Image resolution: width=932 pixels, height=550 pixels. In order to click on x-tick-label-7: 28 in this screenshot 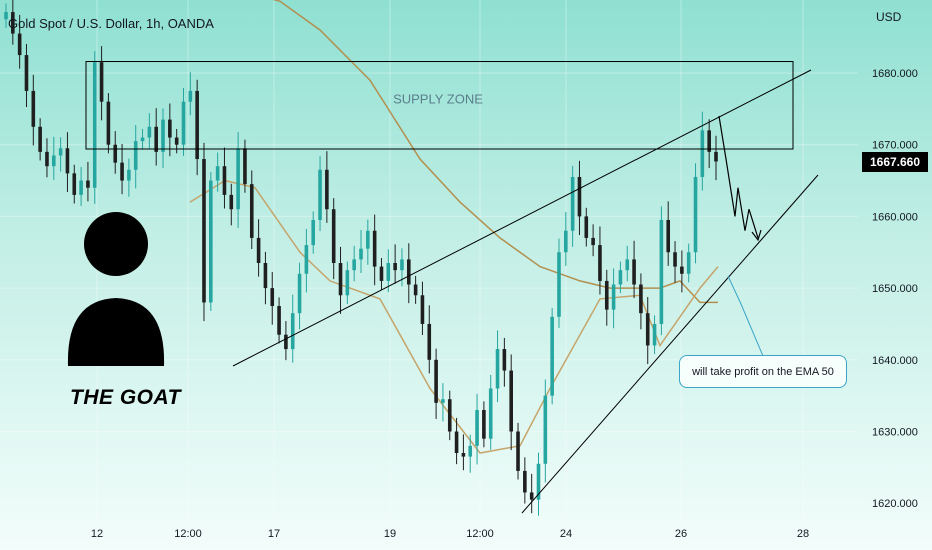, I will do `click(803, 534)`.